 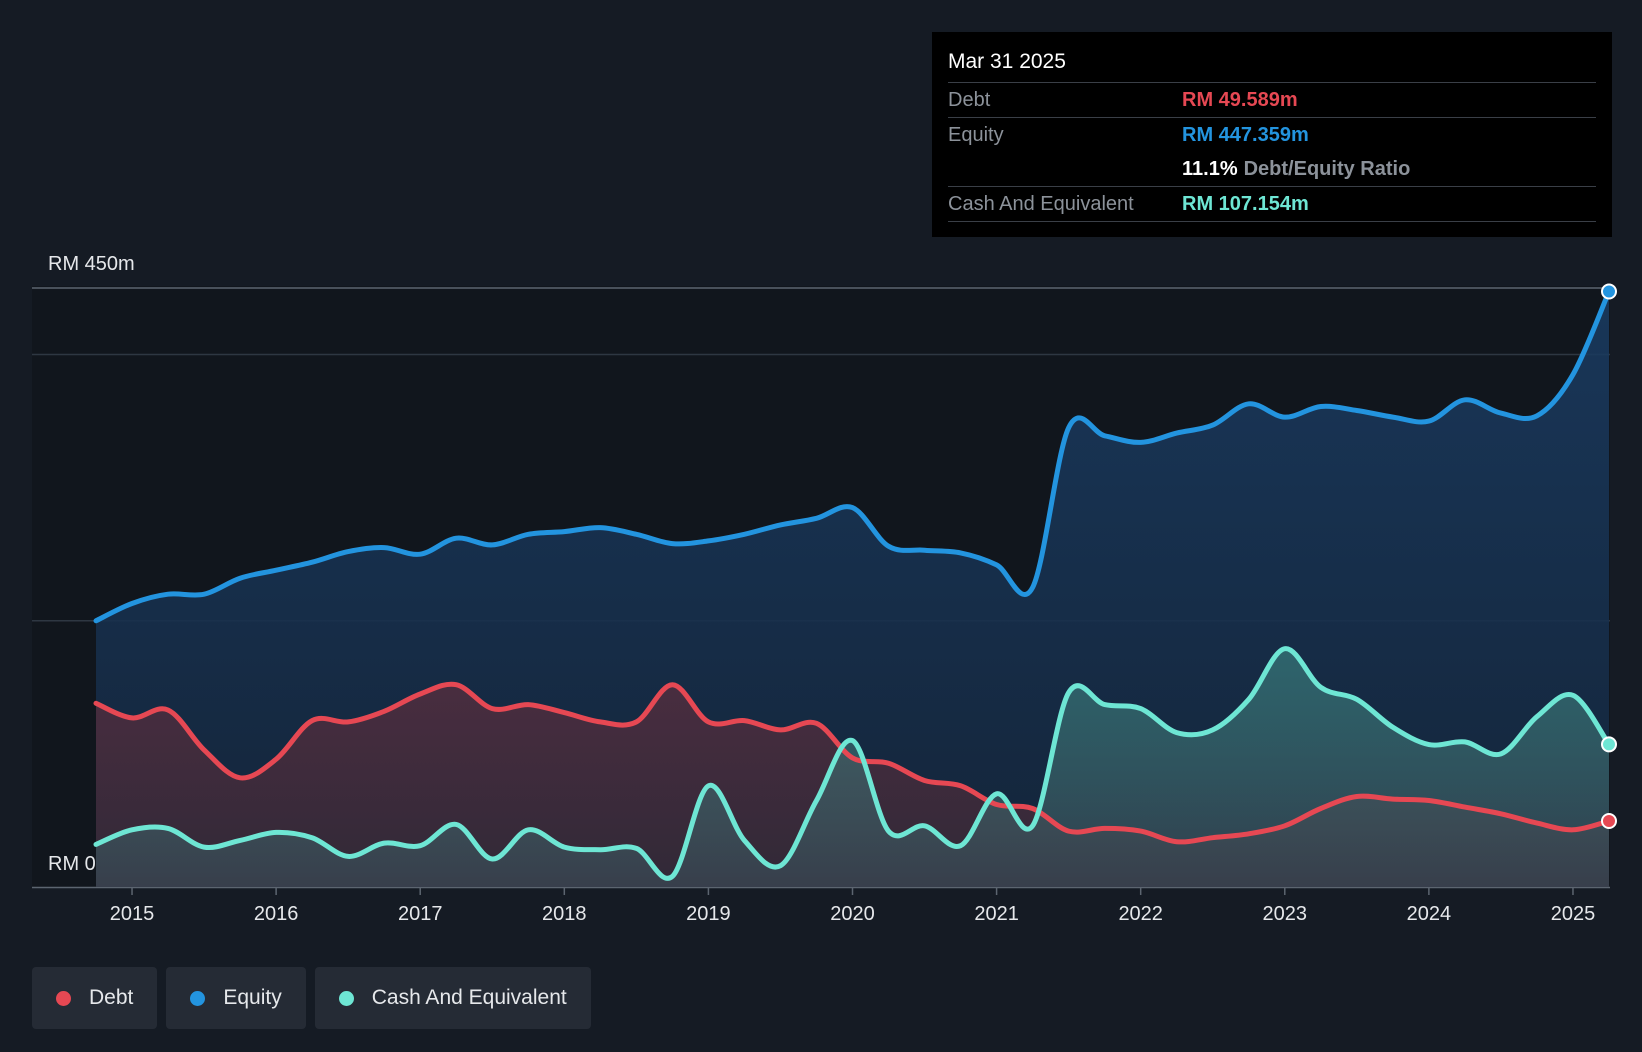 I want to click on x-tick-label: 2018, so click(x=564, y=914).